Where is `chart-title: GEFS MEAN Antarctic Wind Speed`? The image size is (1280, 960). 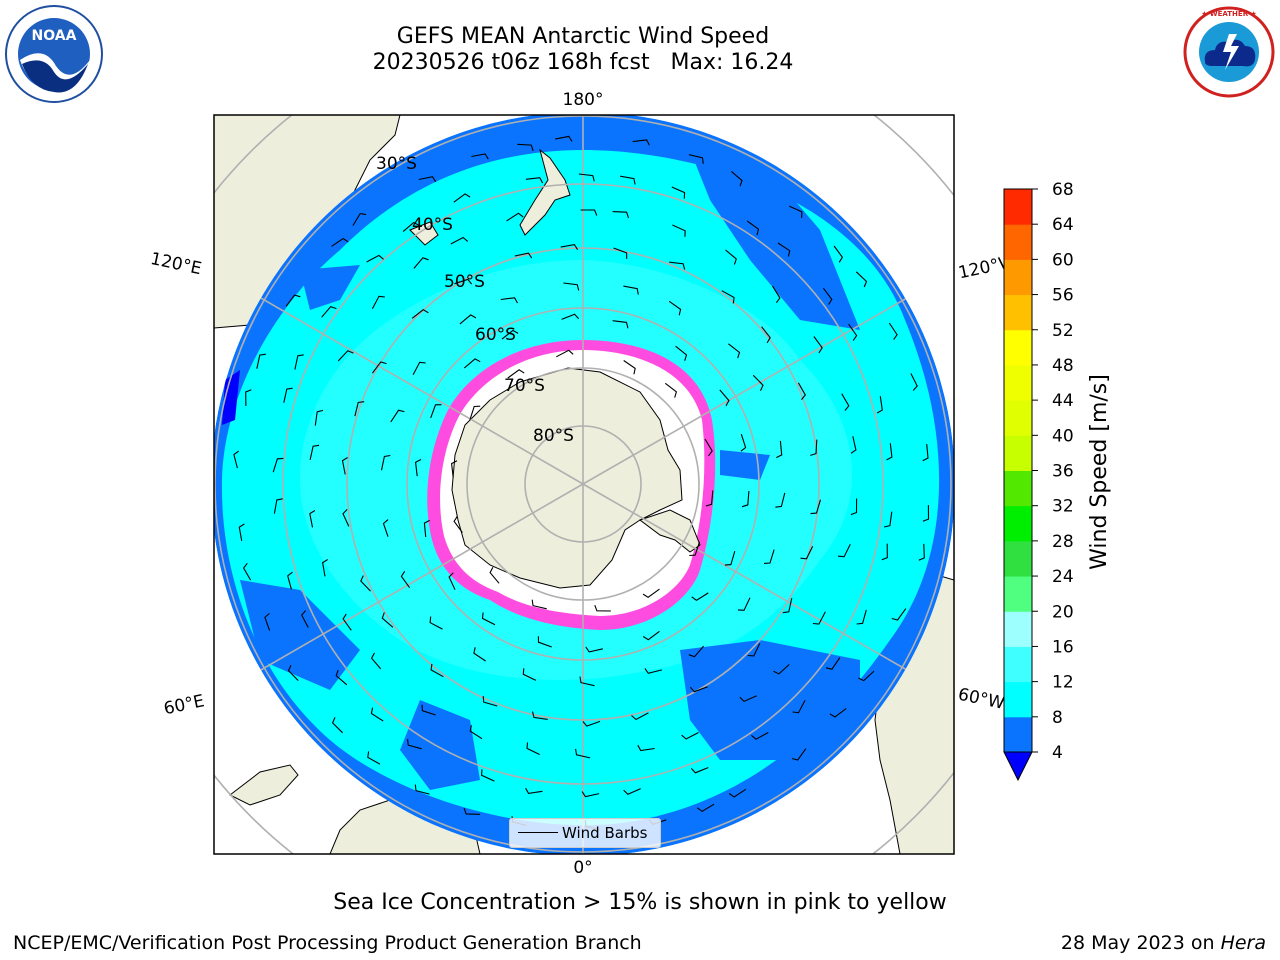 chart-title: GEFS MEAN Antarctic Wind Speed is located at coordinates (583, 36).